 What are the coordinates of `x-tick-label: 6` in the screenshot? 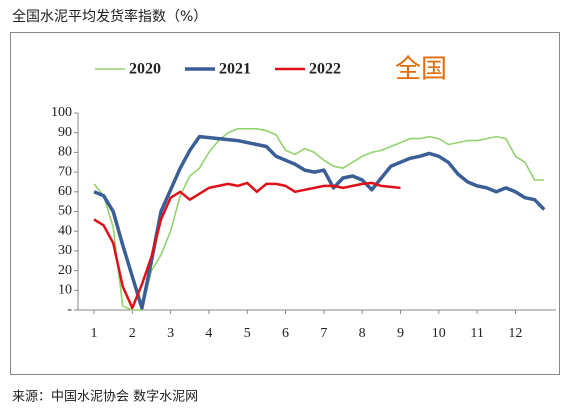 It's located at (285, 333).